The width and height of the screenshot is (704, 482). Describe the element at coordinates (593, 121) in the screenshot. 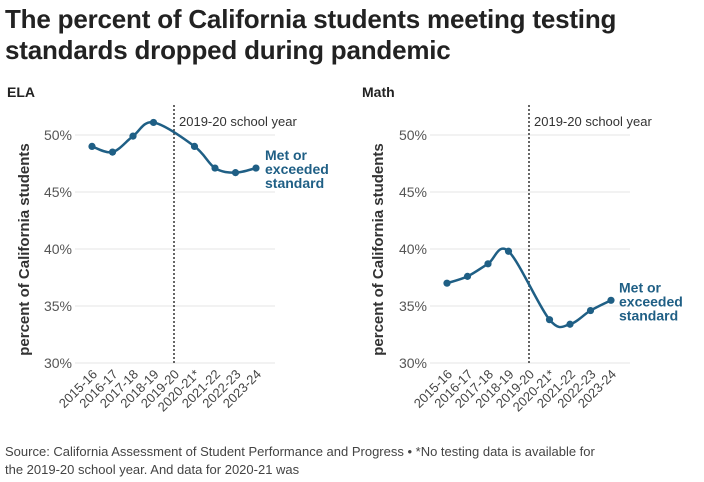

I see `math-annotation-2019-20: 2019-20 school year` at that location.